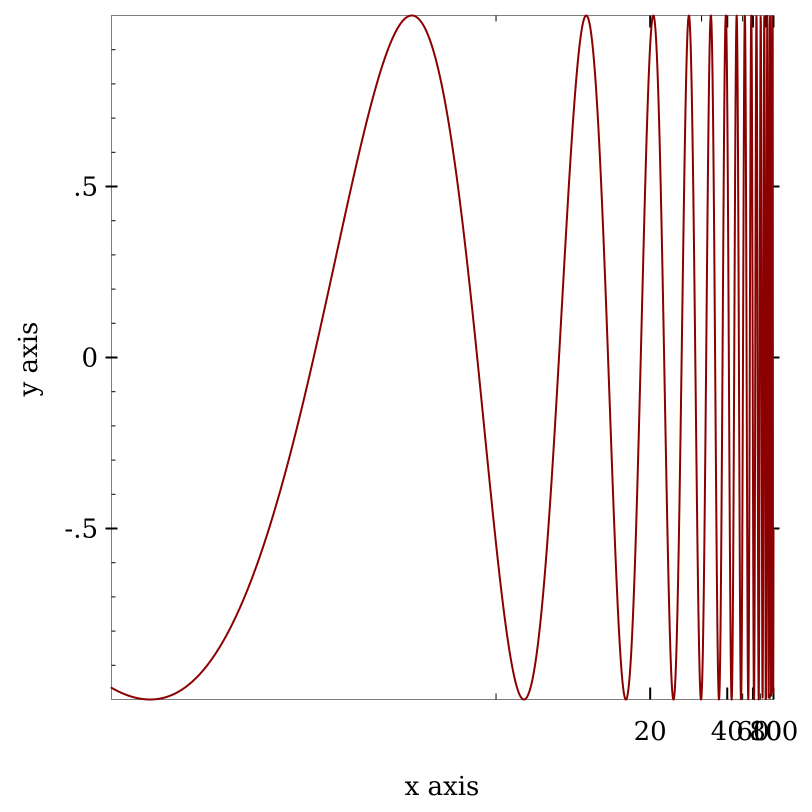 The width and height of the screenshot is (812, 812). What do you see at coordinates (81, 530) in the screenshot?
I see `y-tick-label: -.5` at bounding box center [81, 530].